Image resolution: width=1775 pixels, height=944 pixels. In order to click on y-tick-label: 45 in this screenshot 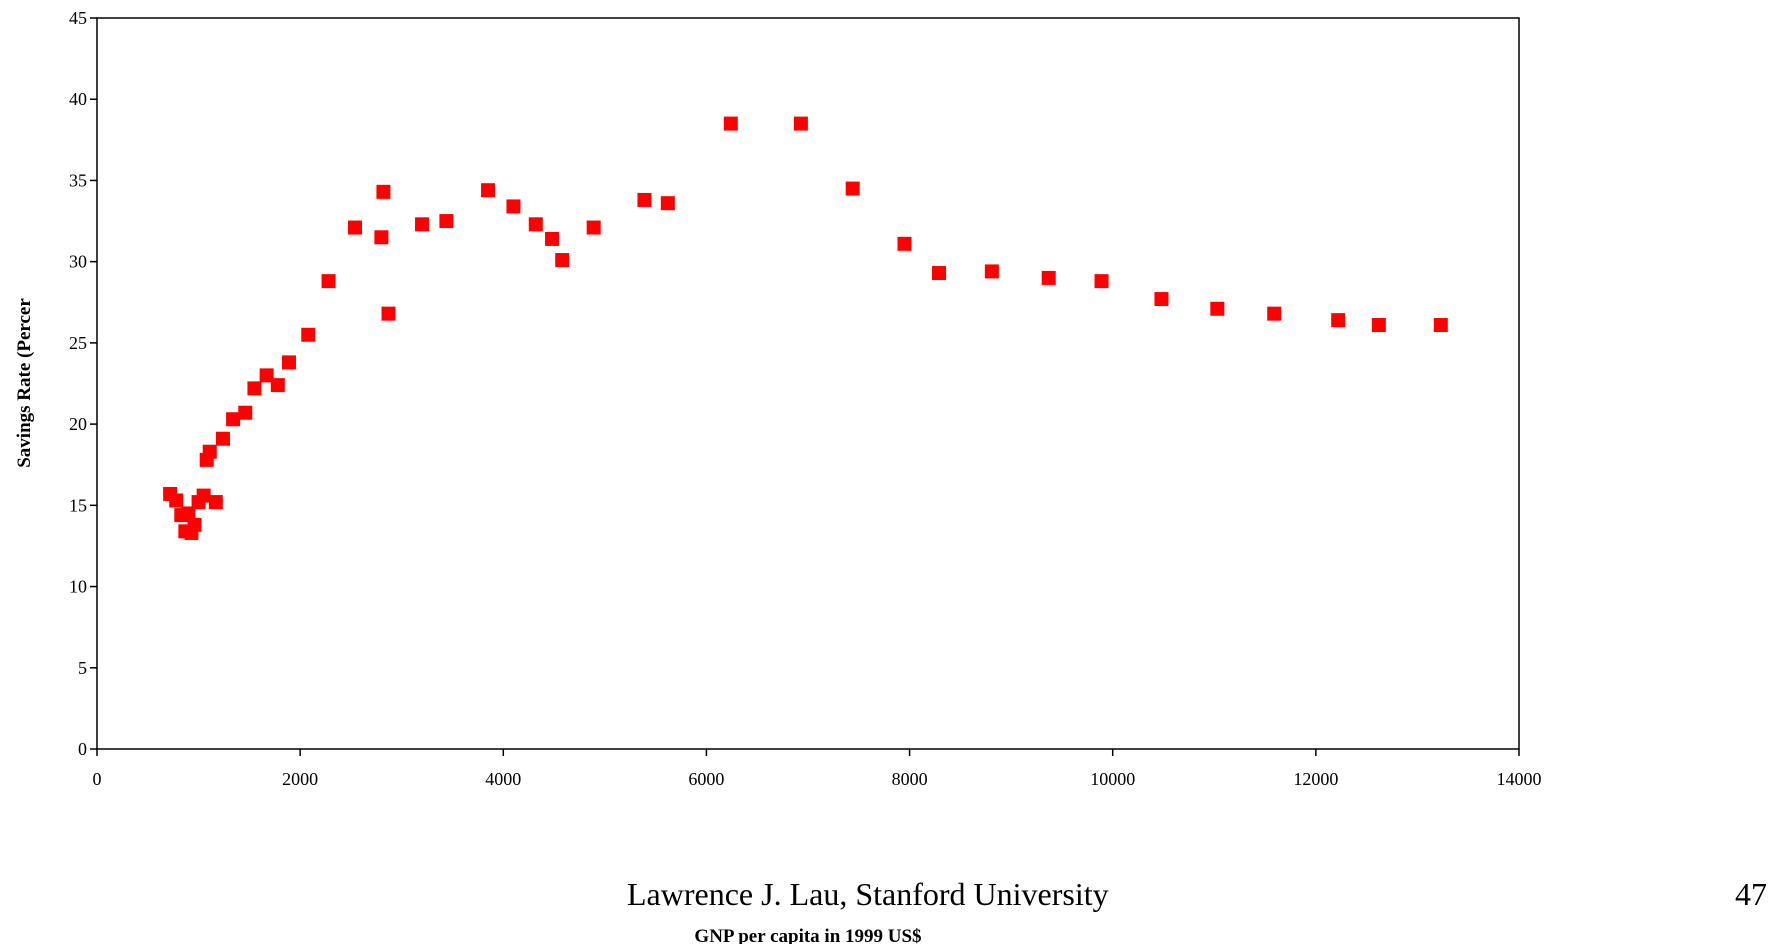, I will do `click(78, 18)`.